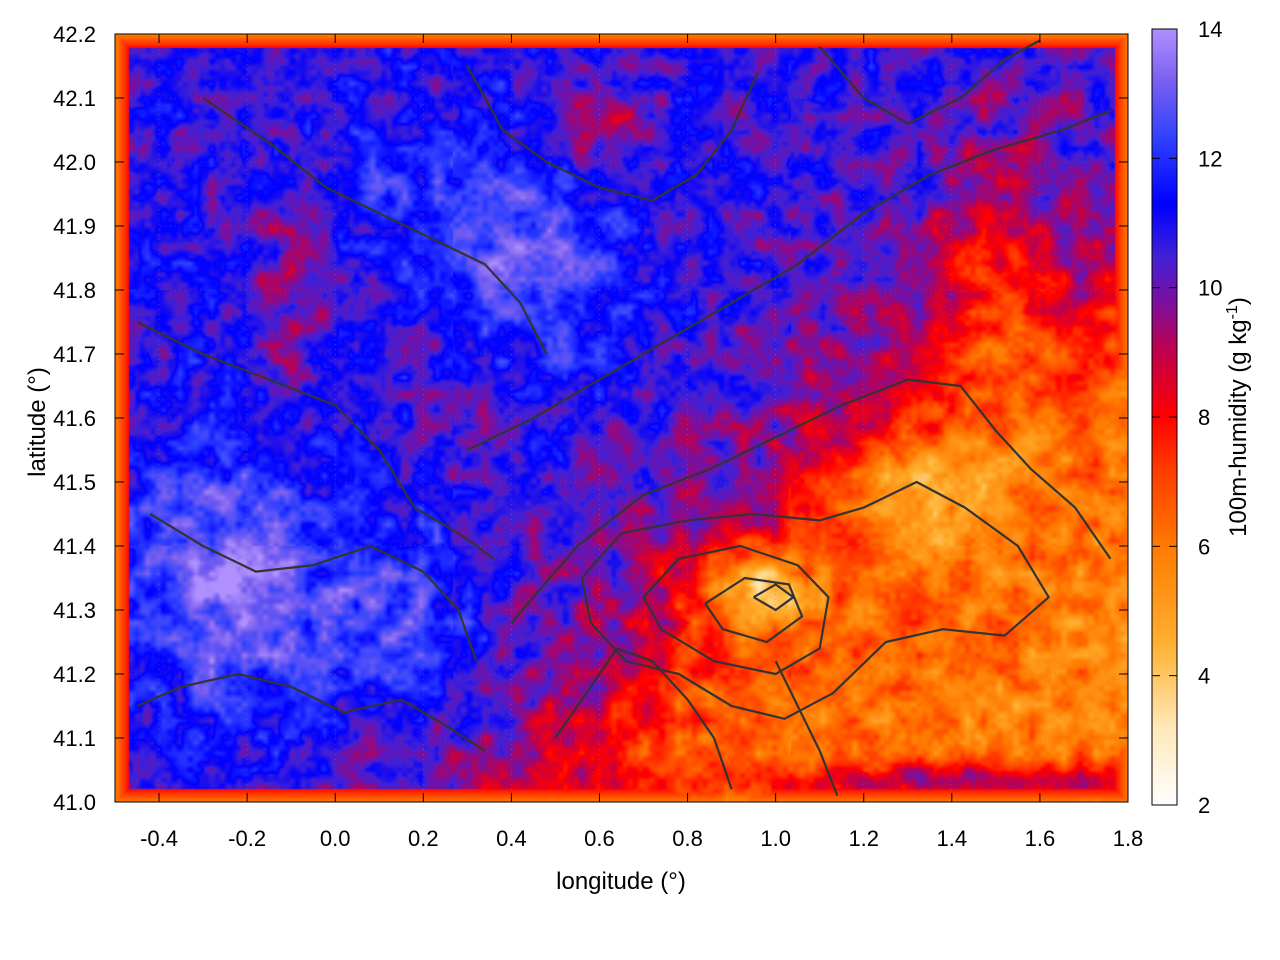  Describe the element at coordinates (74, 162) in the screenshot. I see `y-tick-label-10: 42.0` at that location.